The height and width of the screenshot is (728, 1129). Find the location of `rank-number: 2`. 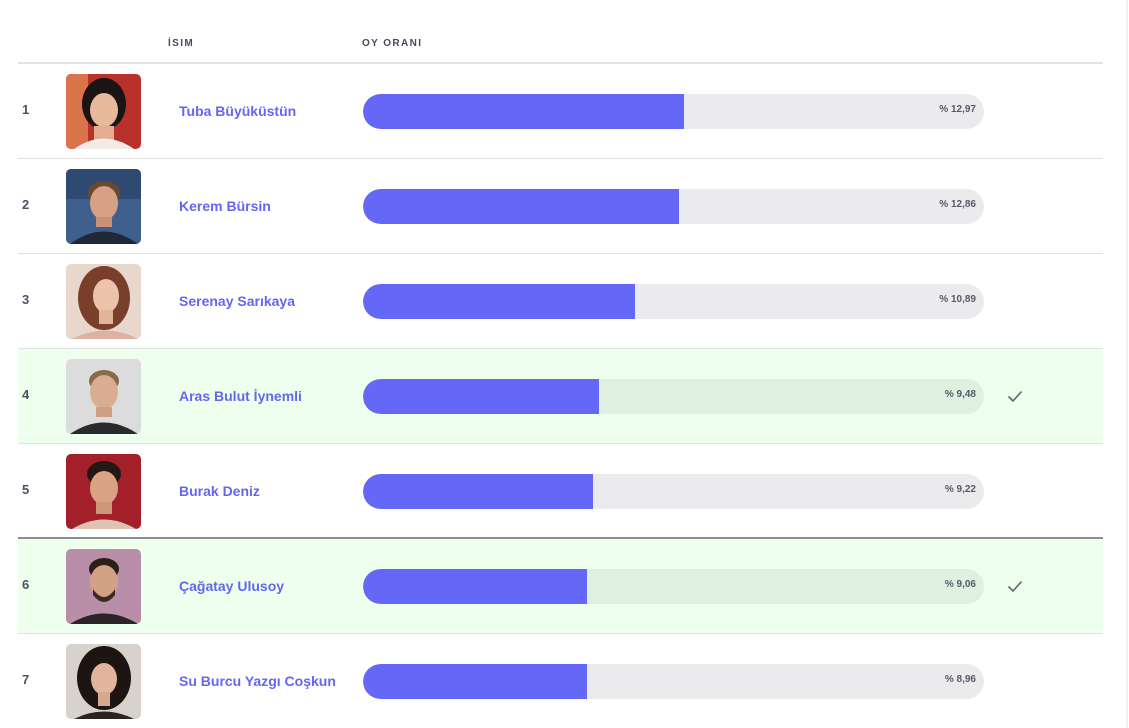

rank-number: 2 is located at coordinates (26, 204).